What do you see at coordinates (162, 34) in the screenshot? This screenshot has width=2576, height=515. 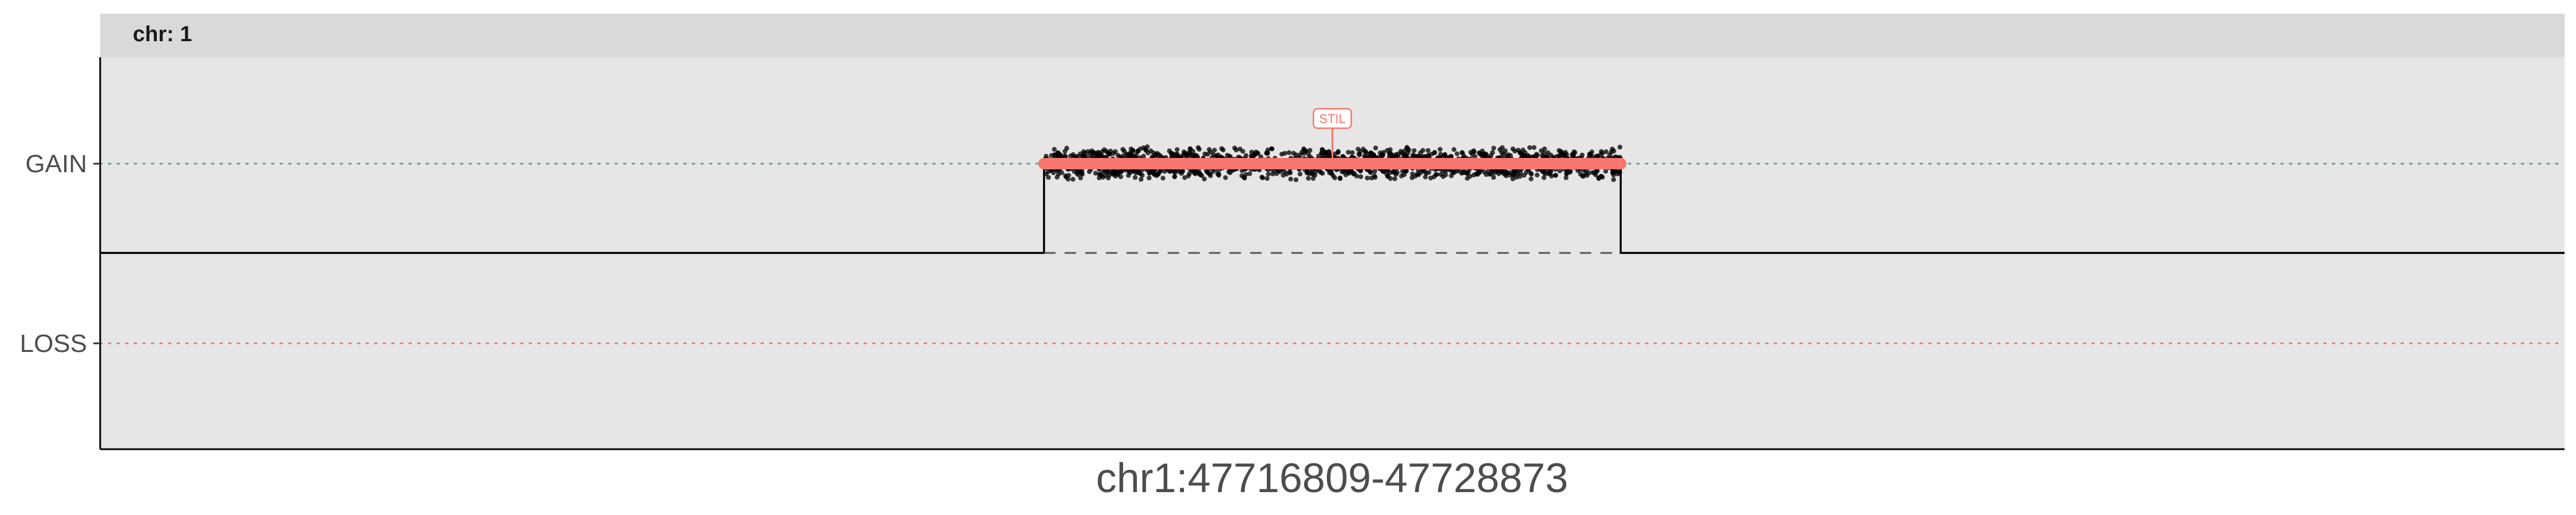 I see `facet-label: chr: 1` at bounding box center [162, 34].